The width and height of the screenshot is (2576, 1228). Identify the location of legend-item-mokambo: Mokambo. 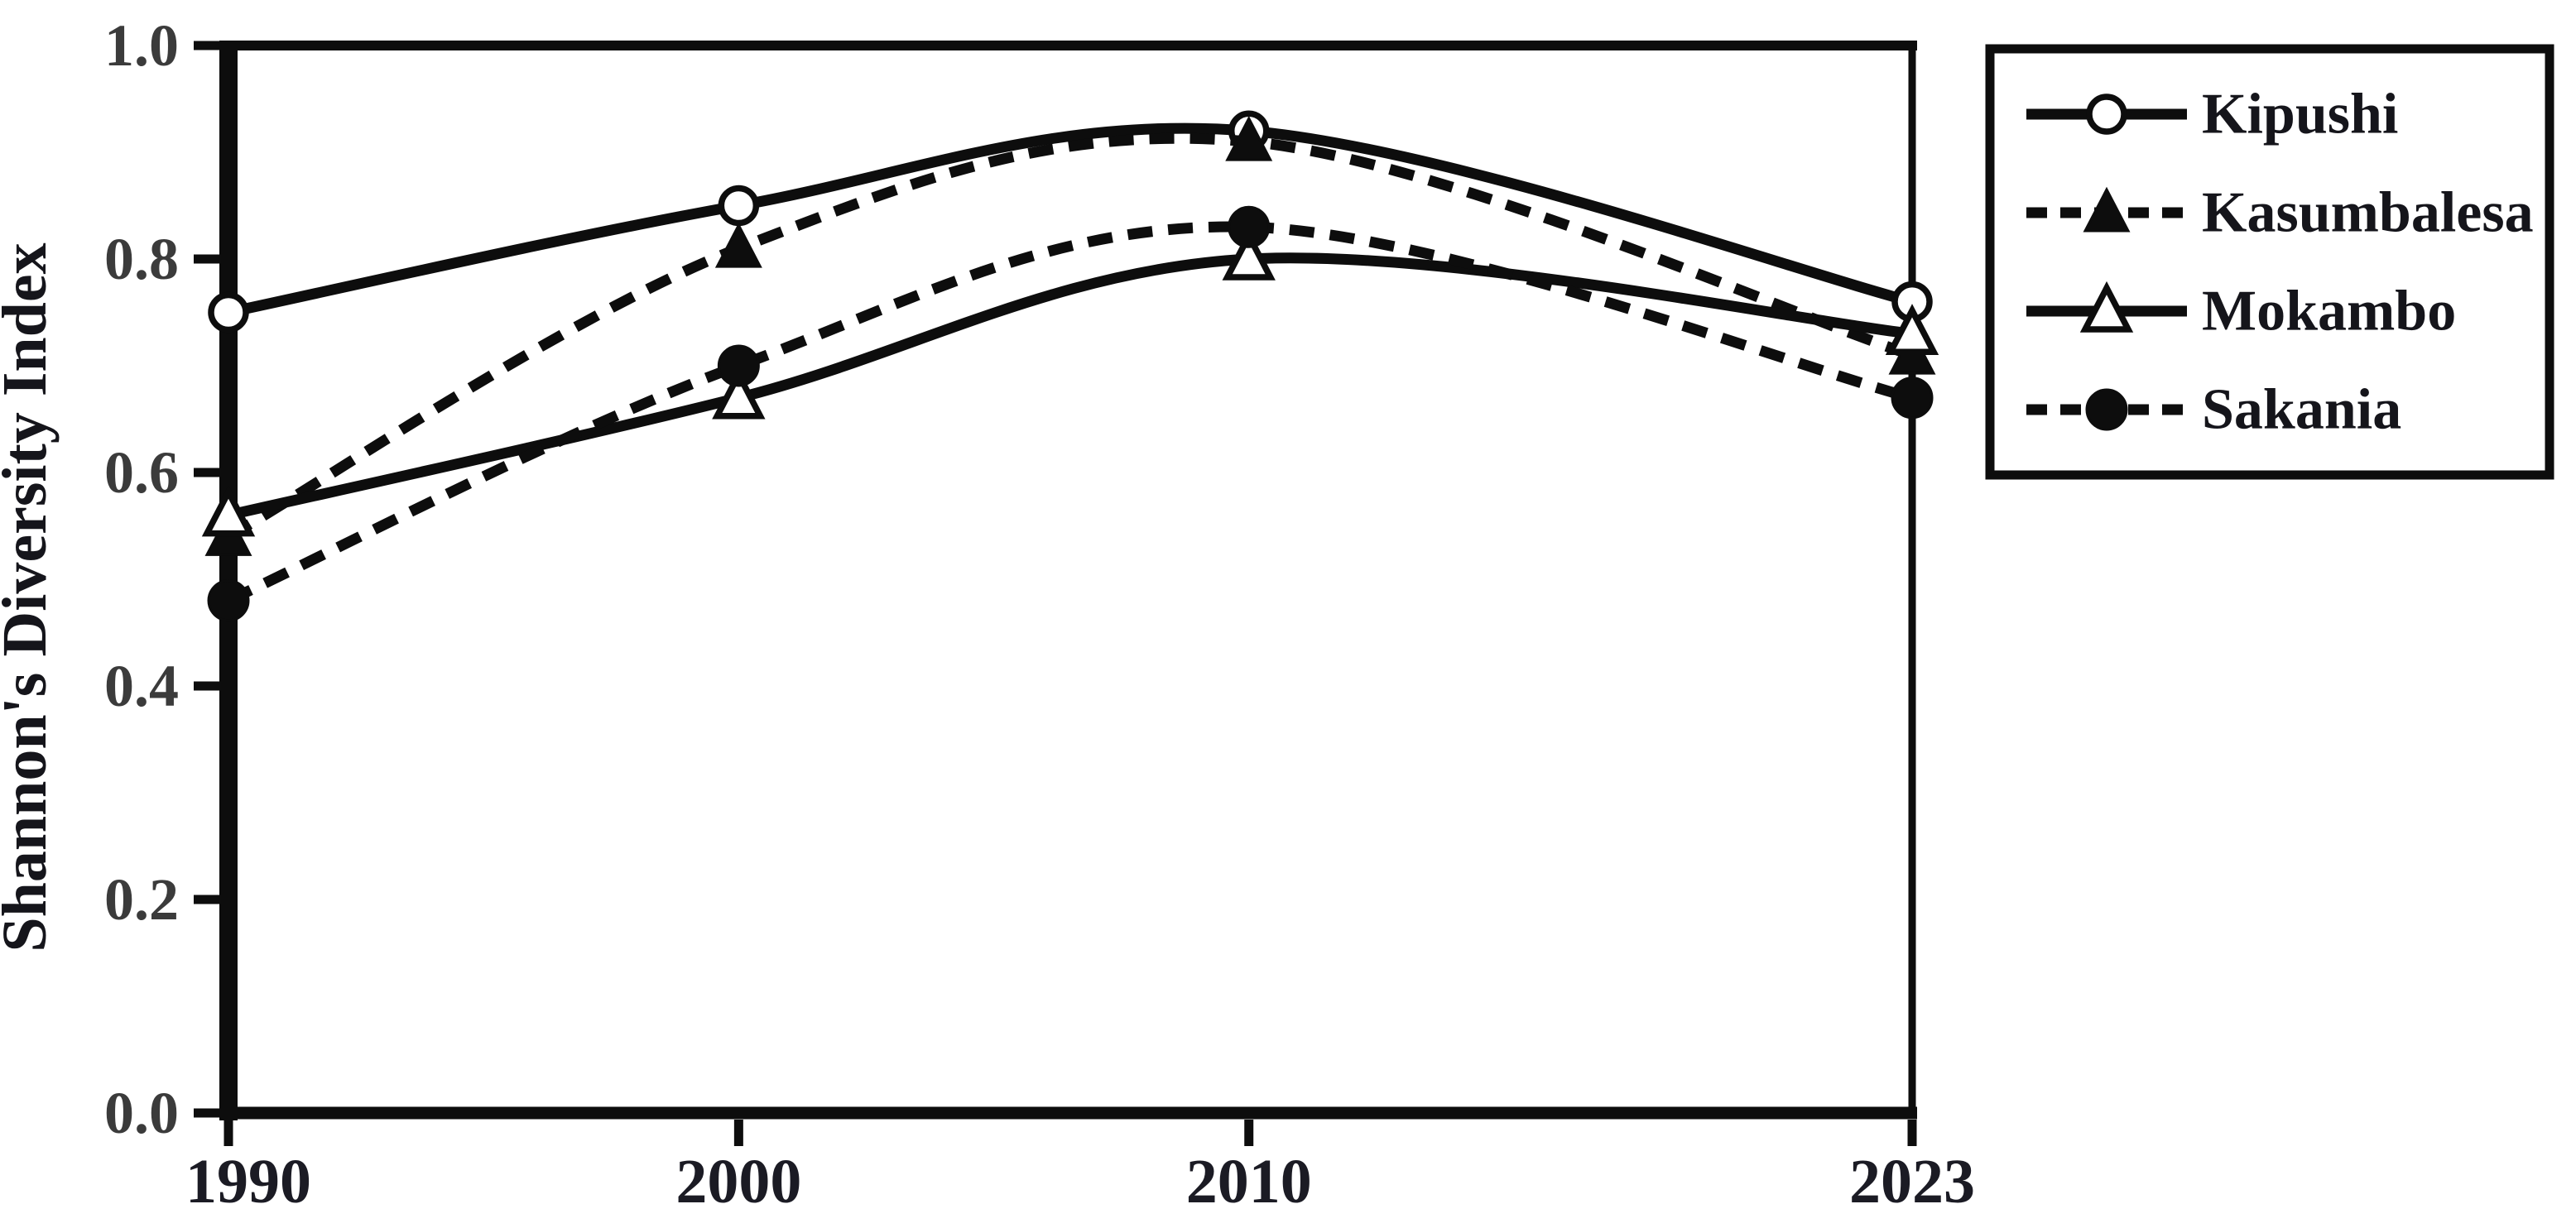
(2241, 311).